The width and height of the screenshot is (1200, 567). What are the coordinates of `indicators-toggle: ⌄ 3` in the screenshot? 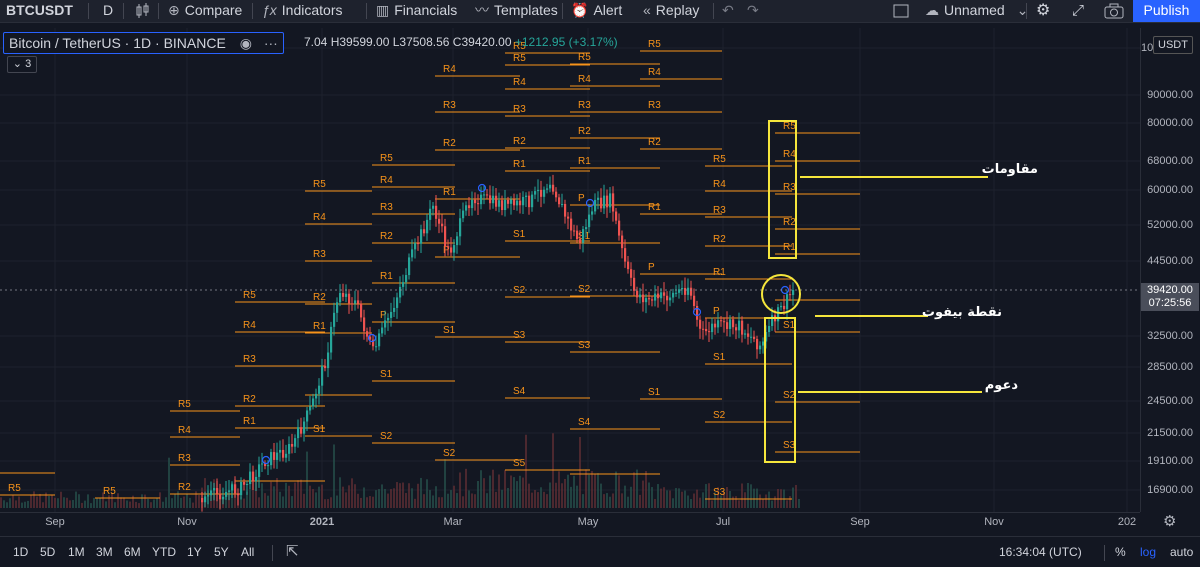 It's located at (22, 64).